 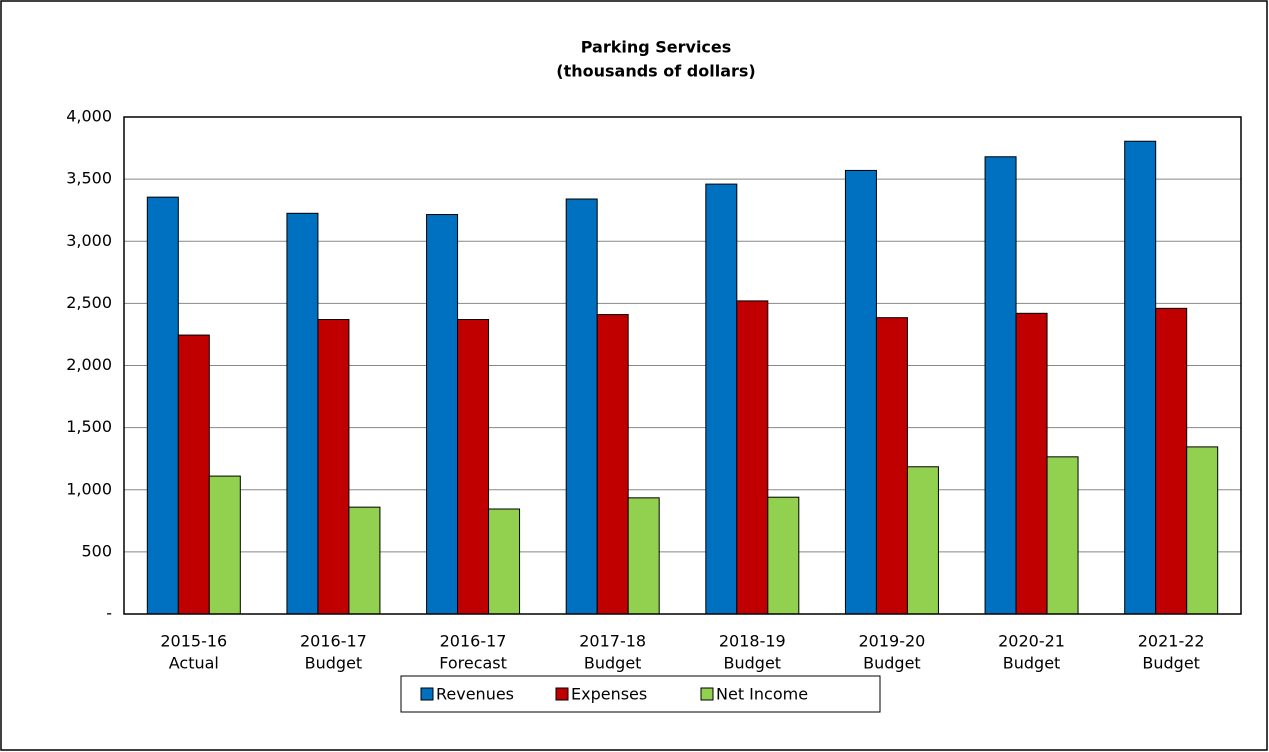 What do you see at coordinates (89, 488) in the screenshot?
I see `y-tick-label: 1,000` at bounding box center [89, 488].